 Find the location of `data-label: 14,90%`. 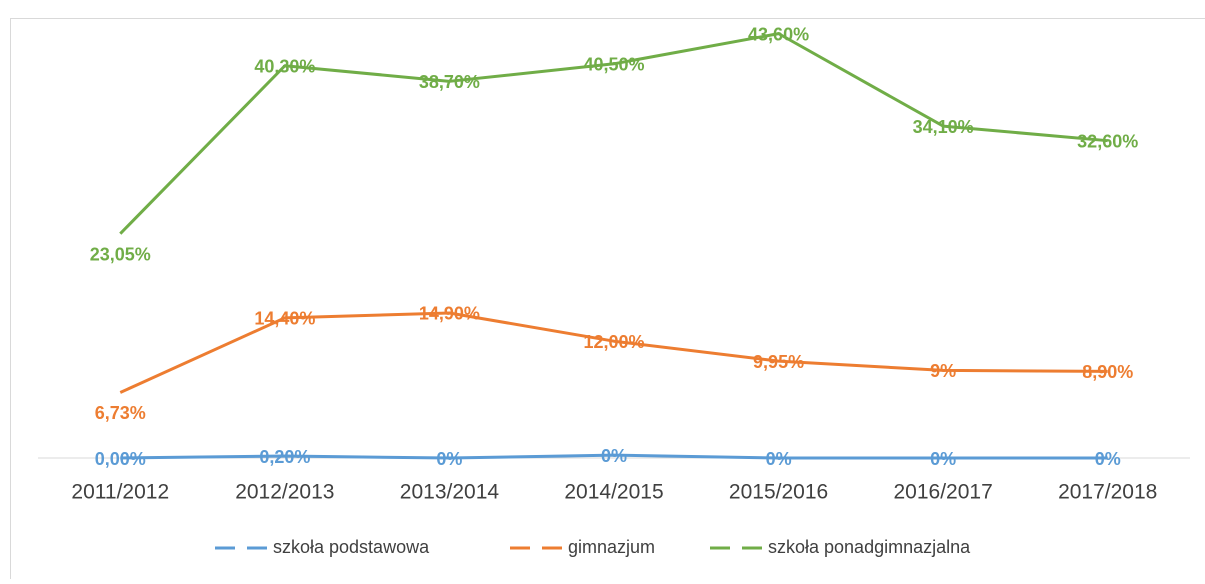

data-label: 14,90% is located at coordinates (449, 314).